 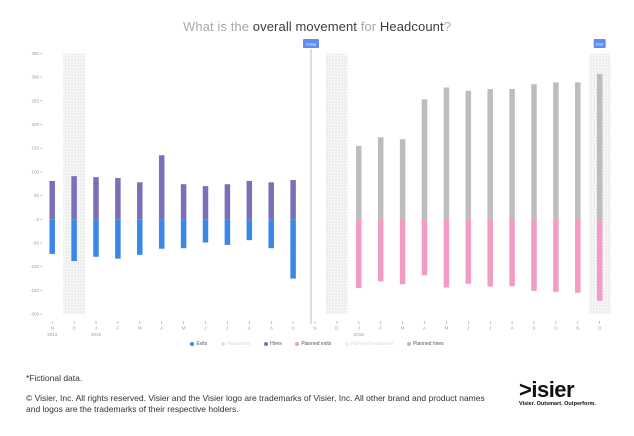 What do you see at coordinates (324, 329) in the screenshot?
I see `x-axis: N D J F M A M J J A S O N D J F M A M J J A S O N D 2014 2015 2016` at bounding box center [324, 329].